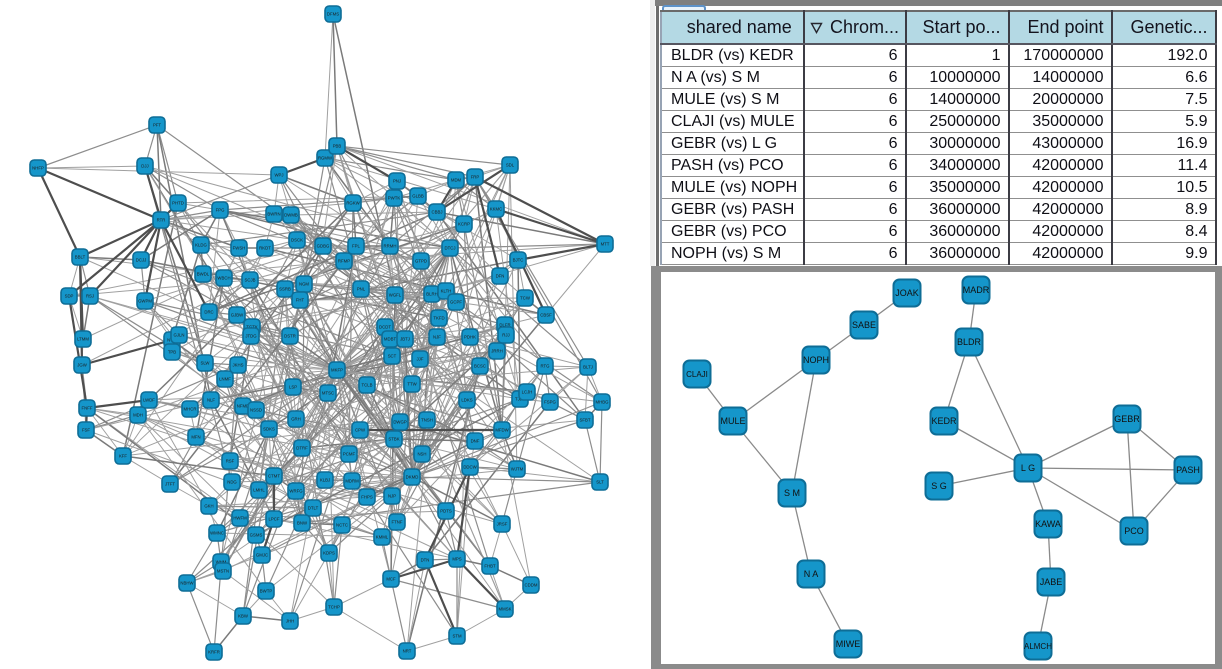 The image size is (1222, 669). What do you see at coordinates (605, 244) in the screenshot?
I see `svg-text: MTT` at bounding box center [605, 244].